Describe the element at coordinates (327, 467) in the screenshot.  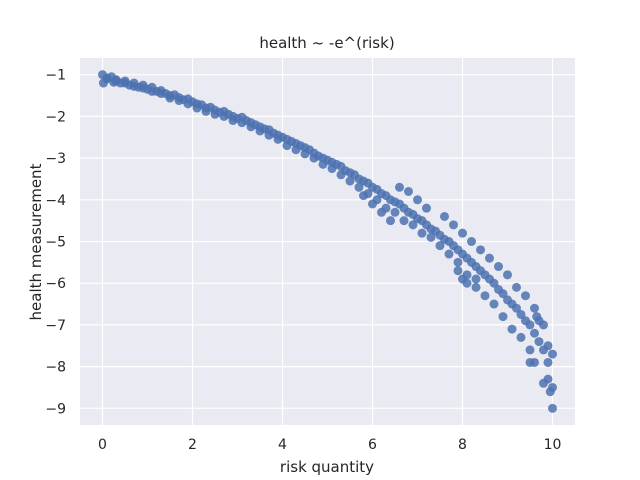
I see `x-axis-label: risk quantity` at that location.